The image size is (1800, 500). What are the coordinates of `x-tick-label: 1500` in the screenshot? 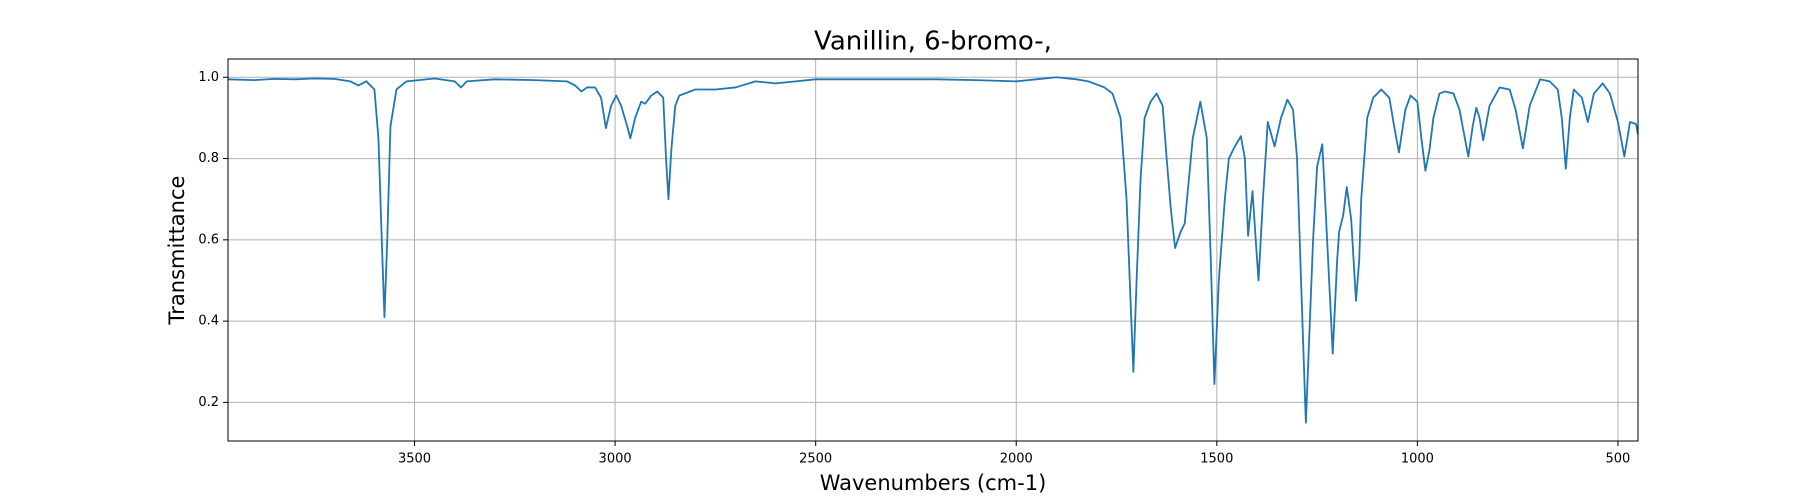 It's located at (1216, 459).